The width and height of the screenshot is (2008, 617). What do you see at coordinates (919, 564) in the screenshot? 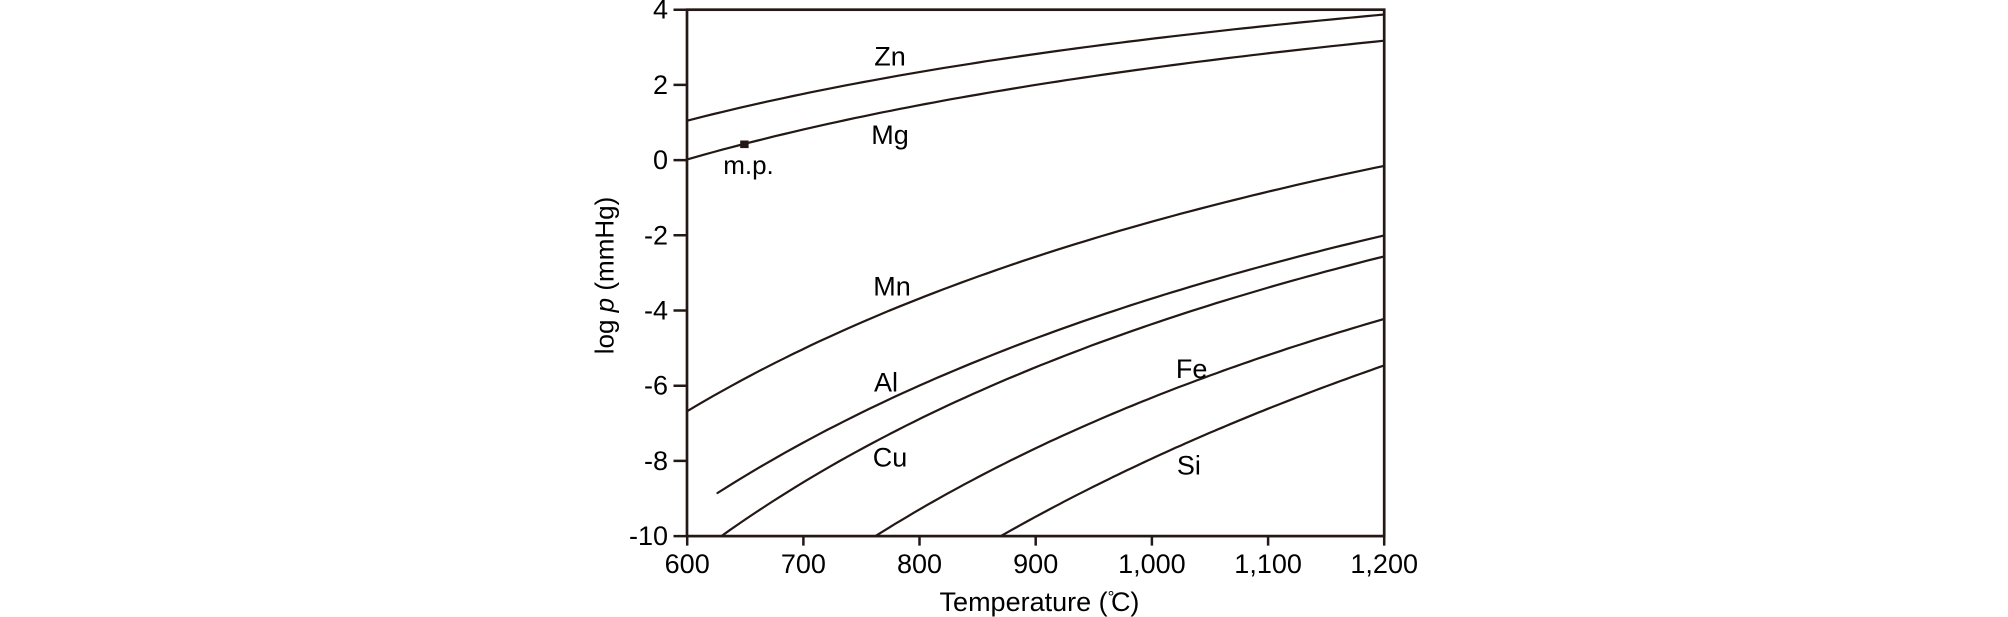
I see `svg-text: 800` at bounding box center [919, 564].